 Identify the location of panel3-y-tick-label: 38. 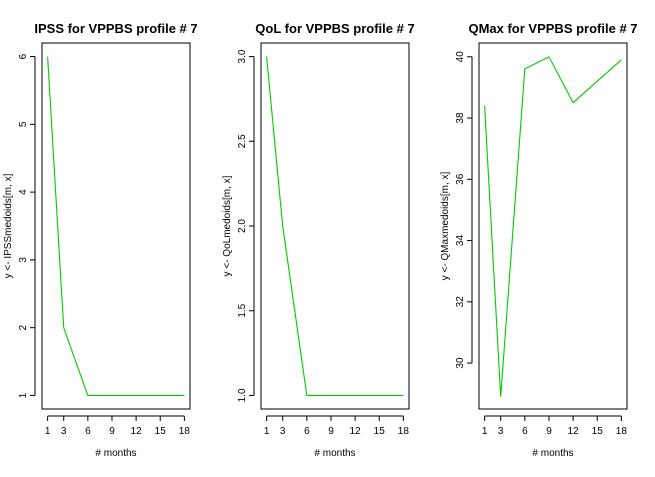
(460, 118).